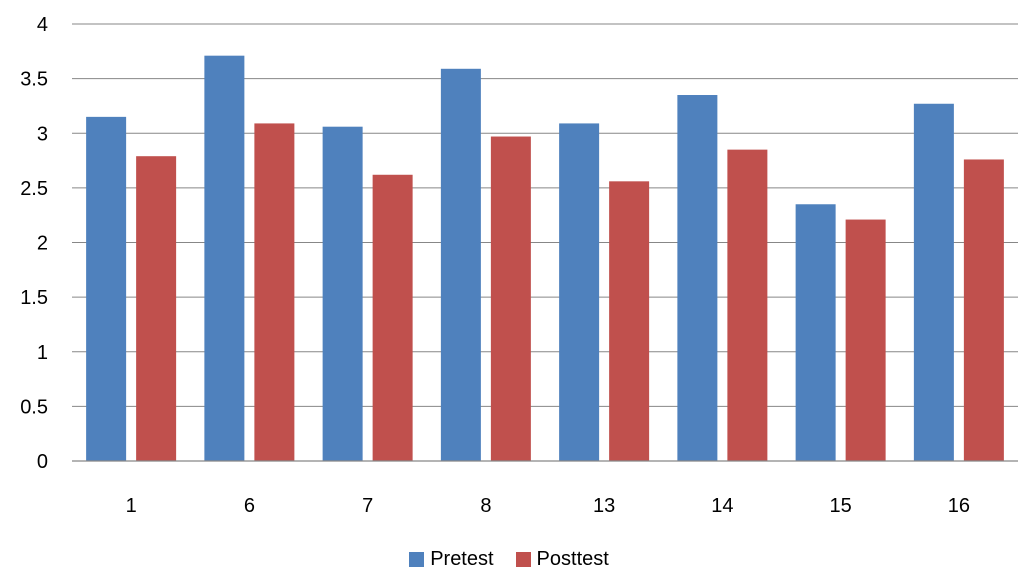  What do you see at coordinates (42, 25) in the screenshot?
I see `y-tick-label: 4` at bounding box center [42, 25].